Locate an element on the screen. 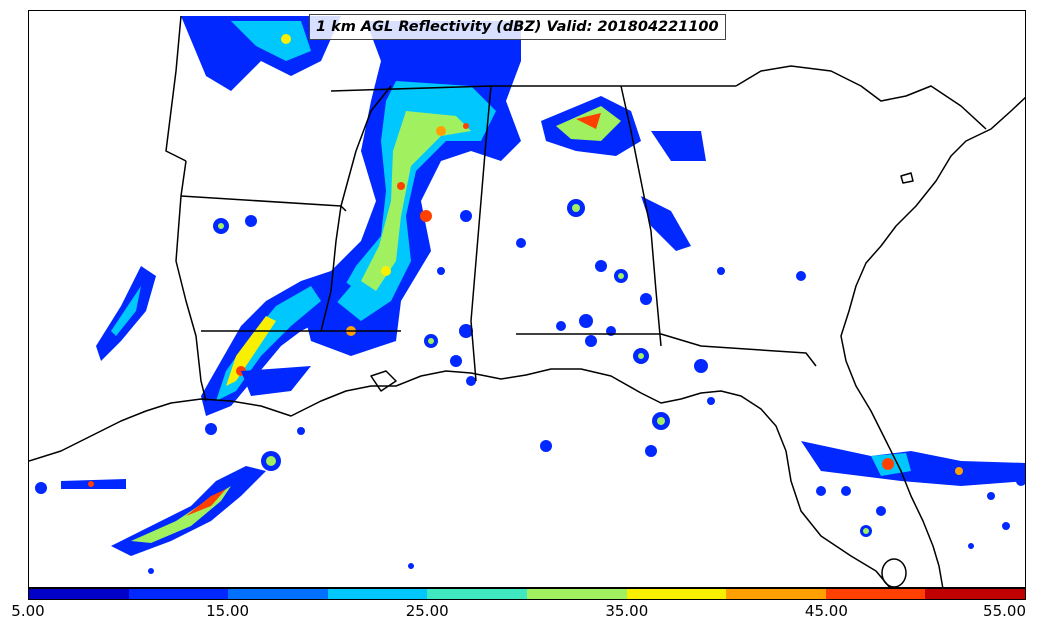 The height and width of the screenshot is (633, 1060). colorbar-tick-label: 15.00 is located at coordinates (228, 611).